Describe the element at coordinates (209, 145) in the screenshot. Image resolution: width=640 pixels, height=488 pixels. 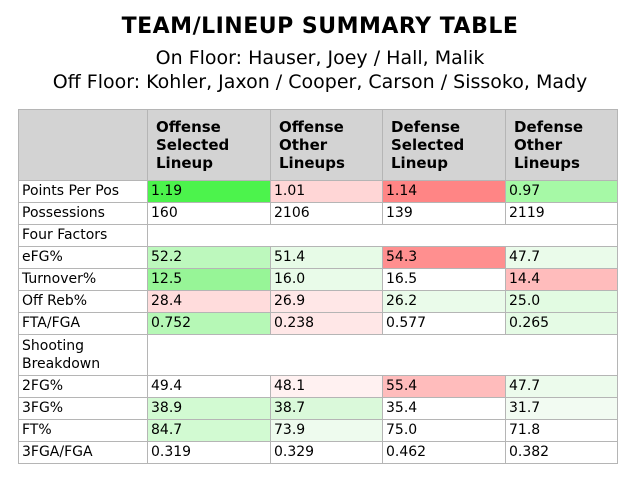
I see `header-offense-selected: Offense Selected Lineup` at that location.